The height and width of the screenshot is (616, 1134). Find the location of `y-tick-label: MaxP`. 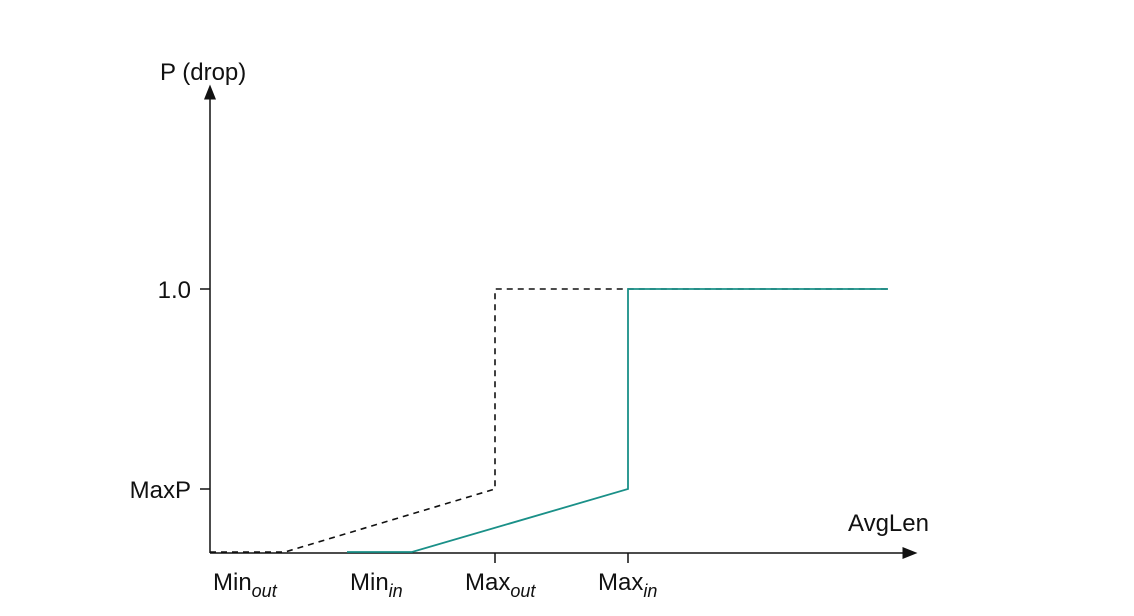

y-tick-label: MaxP is located at coordinates (160, 490).